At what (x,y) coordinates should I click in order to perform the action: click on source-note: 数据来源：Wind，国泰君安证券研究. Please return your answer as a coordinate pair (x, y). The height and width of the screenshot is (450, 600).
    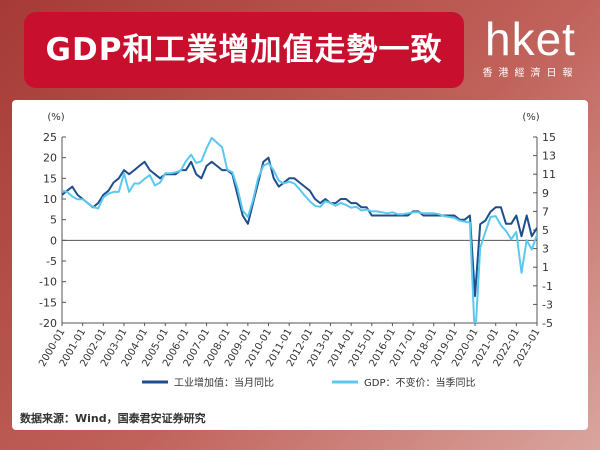
    Looking at the image, I should click on (113, 418).